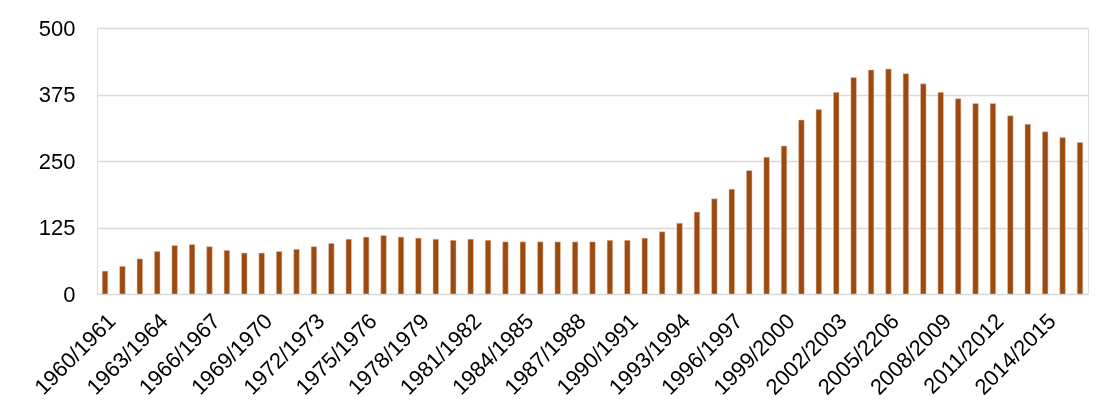  I want to click on y-tick-label: 0, so click(69, 294).